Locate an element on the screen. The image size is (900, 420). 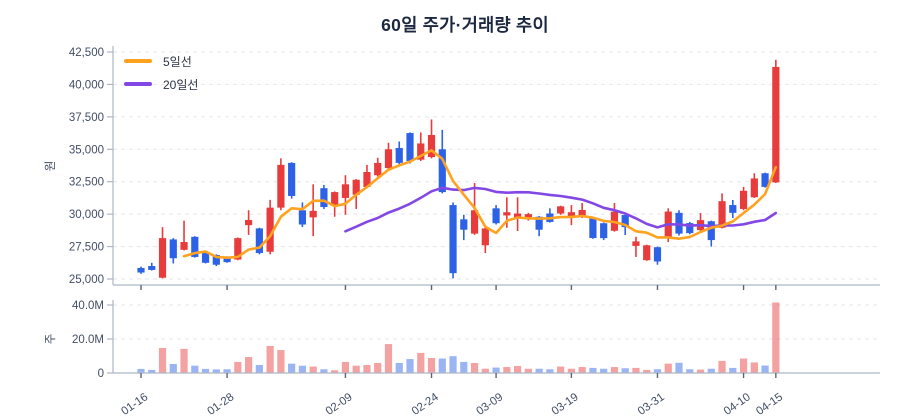
legend-item-ma20: 20일선 is located at coordinates (161, 84).